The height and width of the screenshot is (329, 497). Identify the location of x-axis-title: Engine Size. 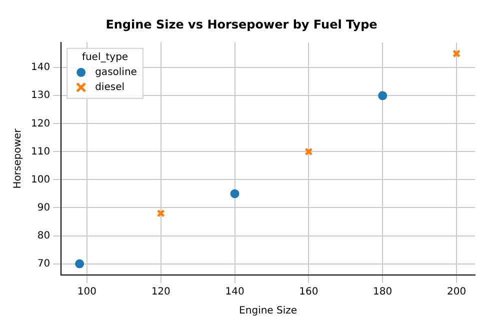
(268, 311).